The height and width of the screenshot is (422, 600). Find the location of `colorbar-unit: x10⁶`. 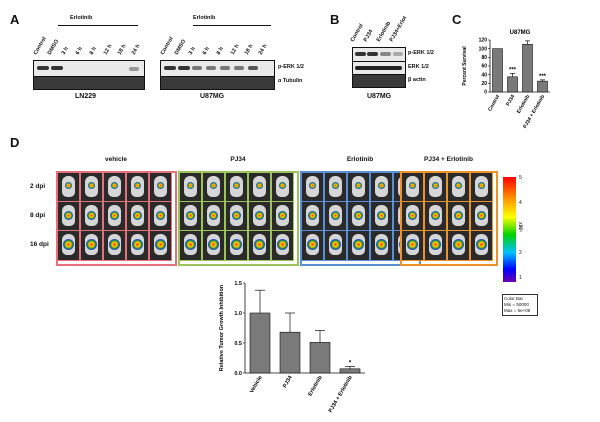

colorbar-unit: x10⁶ is located at coordinates (520, 227).